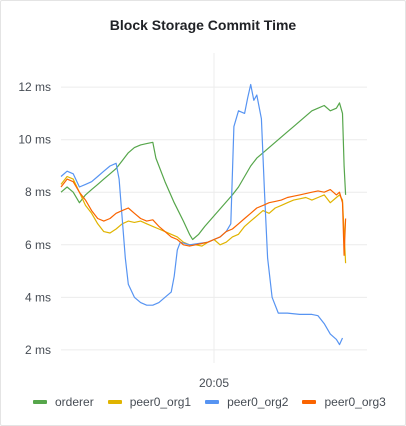 The image size is (406, 426). Describe the element at coordinates (258, 402) in the screenshot. I see `legend-label: peer0_org2` at that location.